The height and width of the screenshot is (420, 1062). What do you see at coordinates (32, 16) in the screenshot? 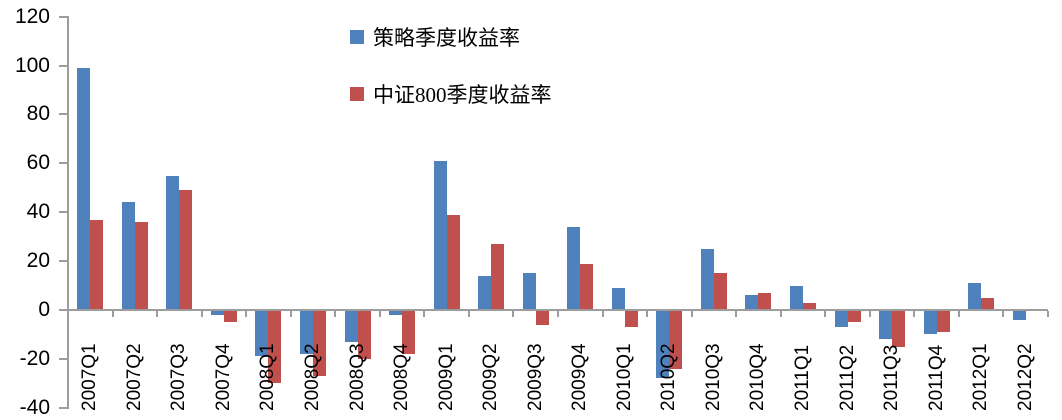
I see `y-tick-label: 120` at bounding box center [32, 16].